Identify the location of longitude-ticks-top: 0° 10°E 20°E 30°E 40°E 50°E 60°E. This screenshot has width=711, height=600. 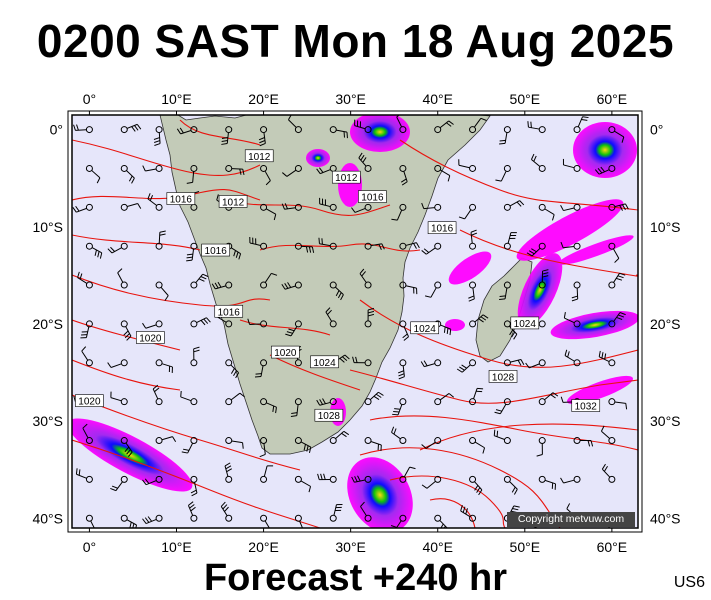
(355, 103).